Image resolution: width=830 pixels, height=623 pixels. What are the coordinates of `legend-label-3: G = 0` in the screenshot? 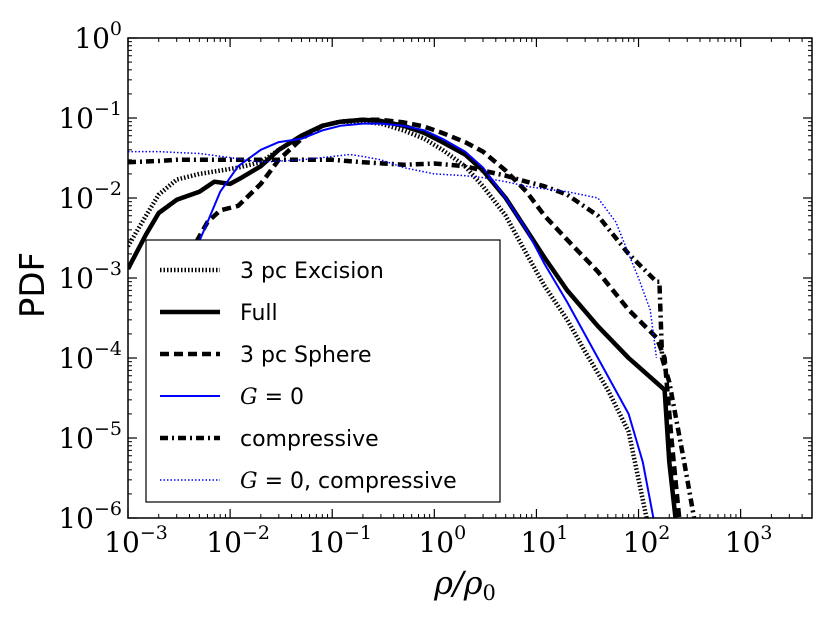 It's located at (272, 397).